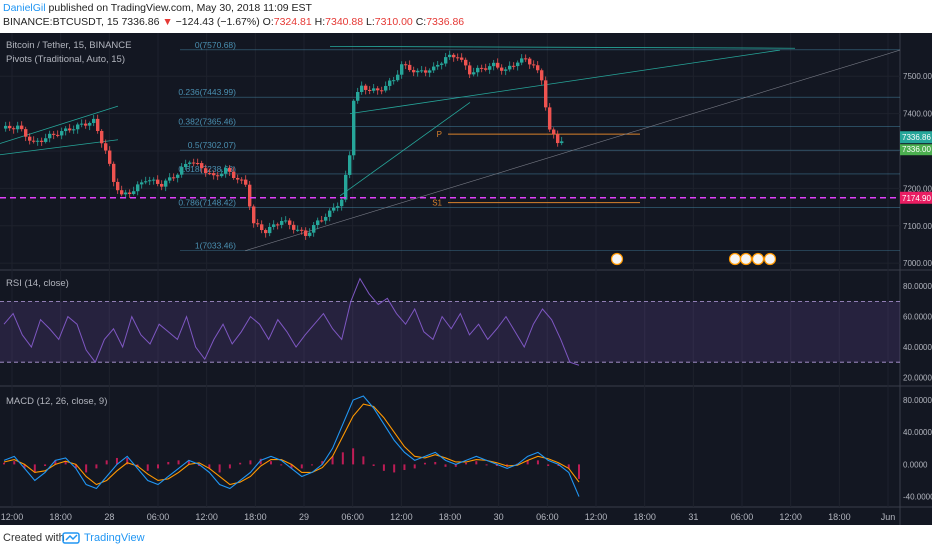 This screenshot has height=550, width=932. Describe the element at coordinates (439, 134) in the screenshot. I see `pivot-label: P` at that location.